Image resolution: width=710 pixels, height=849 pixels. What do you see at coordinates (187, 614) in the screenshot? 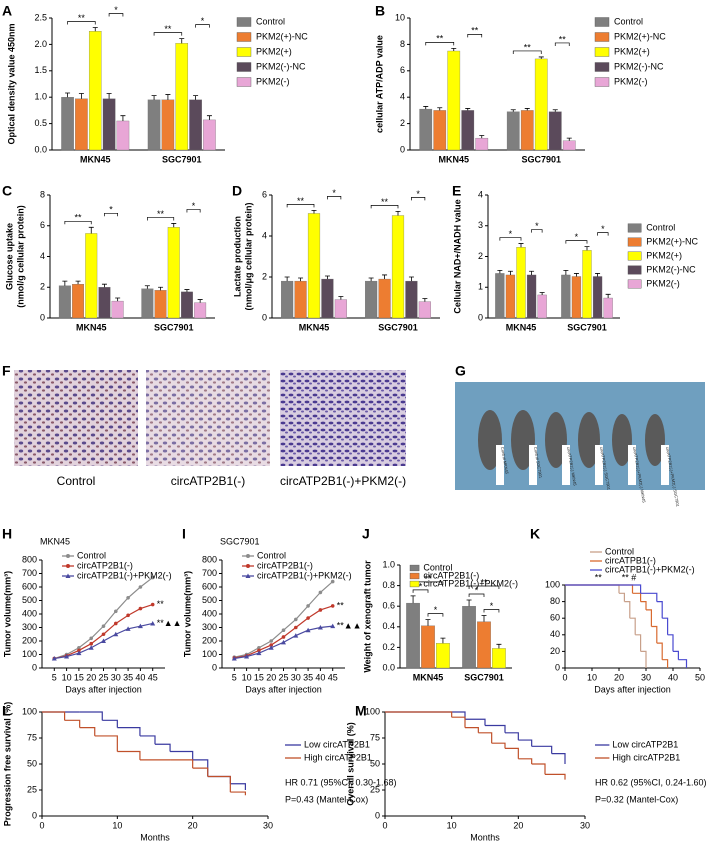
I see `y-axis-label: Tumor volume(mm³)` at bounding box center [187, 614].